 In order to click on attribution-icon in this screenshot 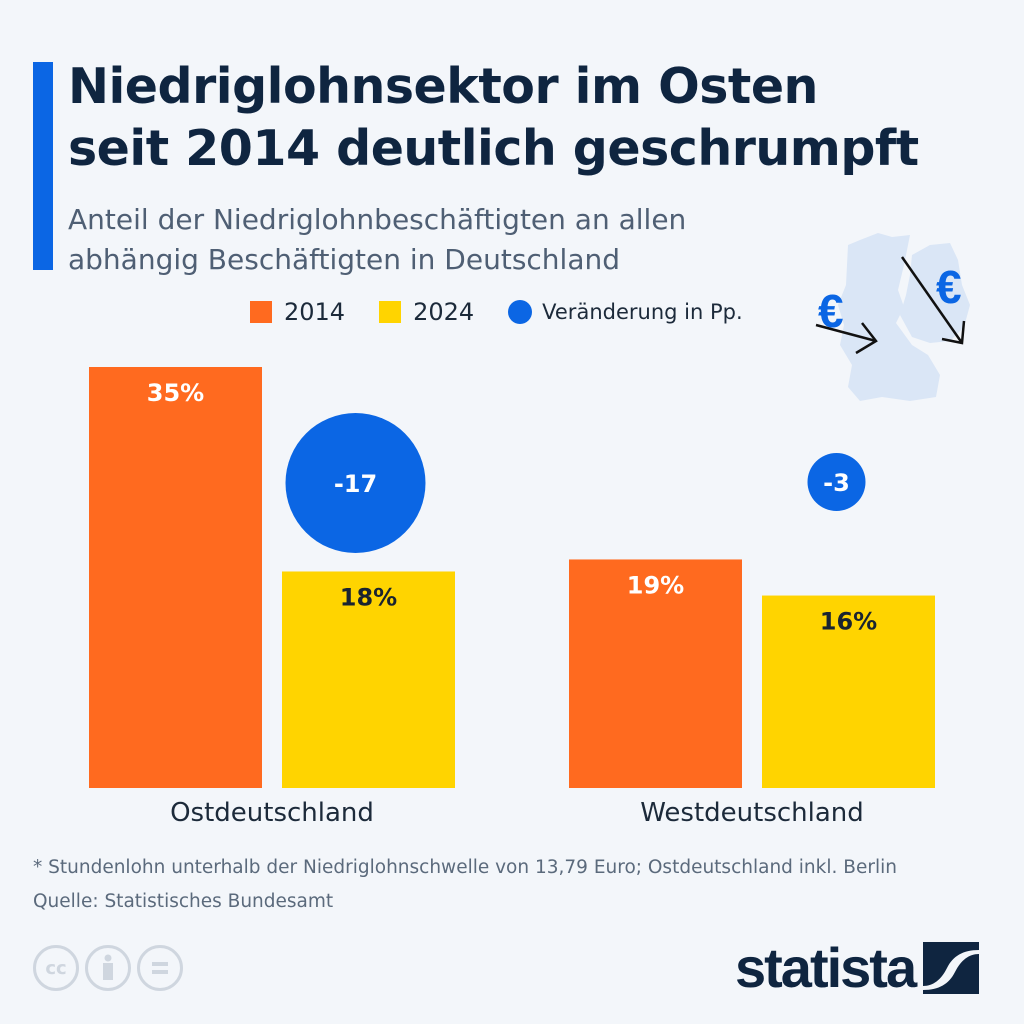, I will do `click(108, 968)`.